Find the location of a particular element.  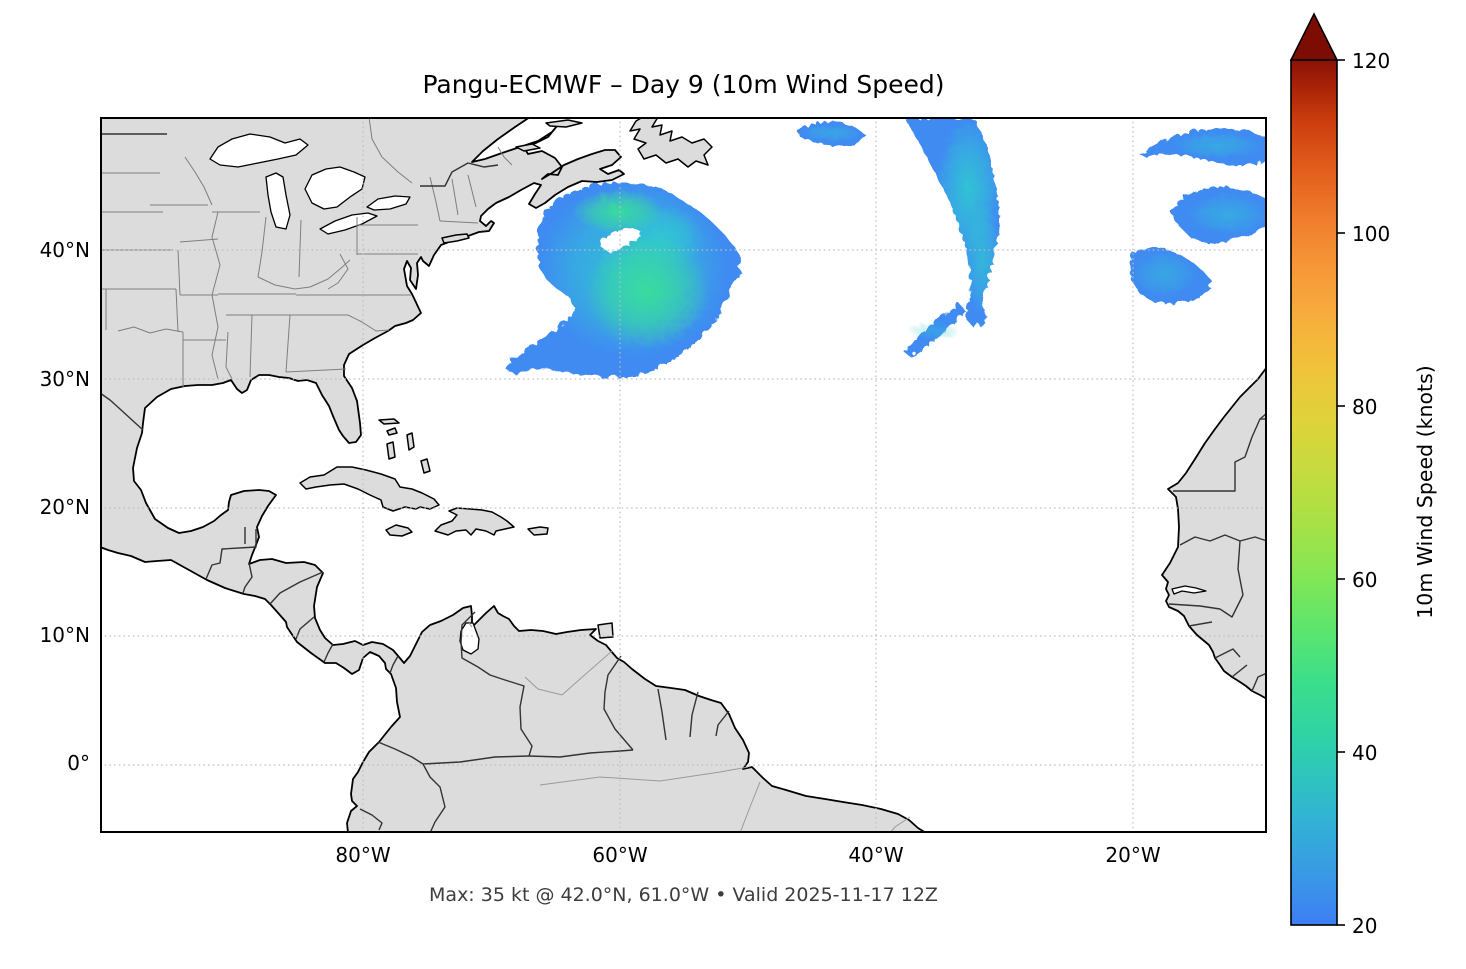

island-jamaica is located at coordinates (399, 530).